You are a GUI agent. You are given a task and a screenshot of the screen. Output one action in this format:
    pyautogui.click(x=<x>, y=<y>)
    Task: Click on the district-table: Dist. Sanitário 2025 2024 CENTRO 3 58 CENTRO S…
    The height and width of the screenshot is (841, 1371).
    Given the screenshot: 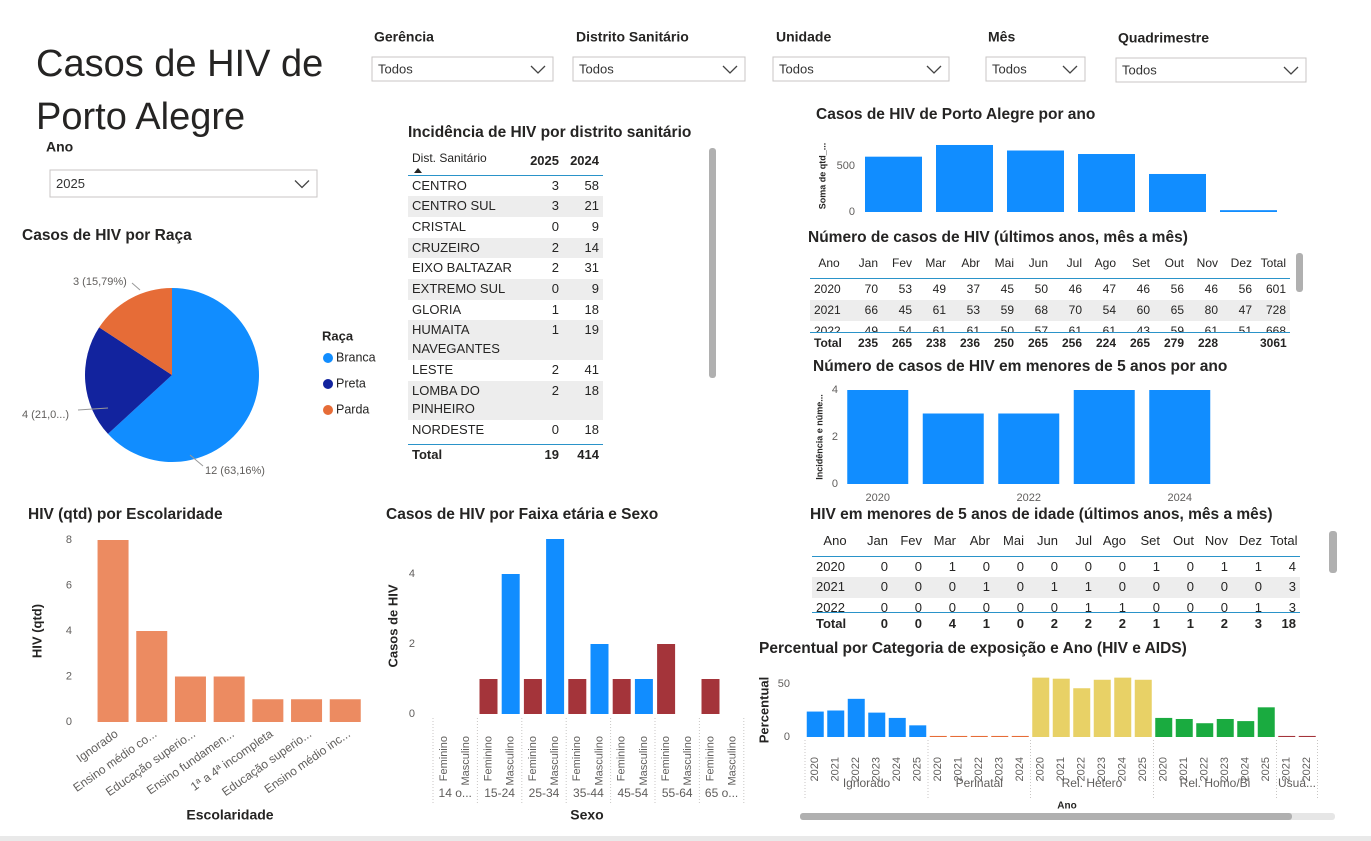 What is the action you would take?
    pyautogui.click(x=505, y=294)
    